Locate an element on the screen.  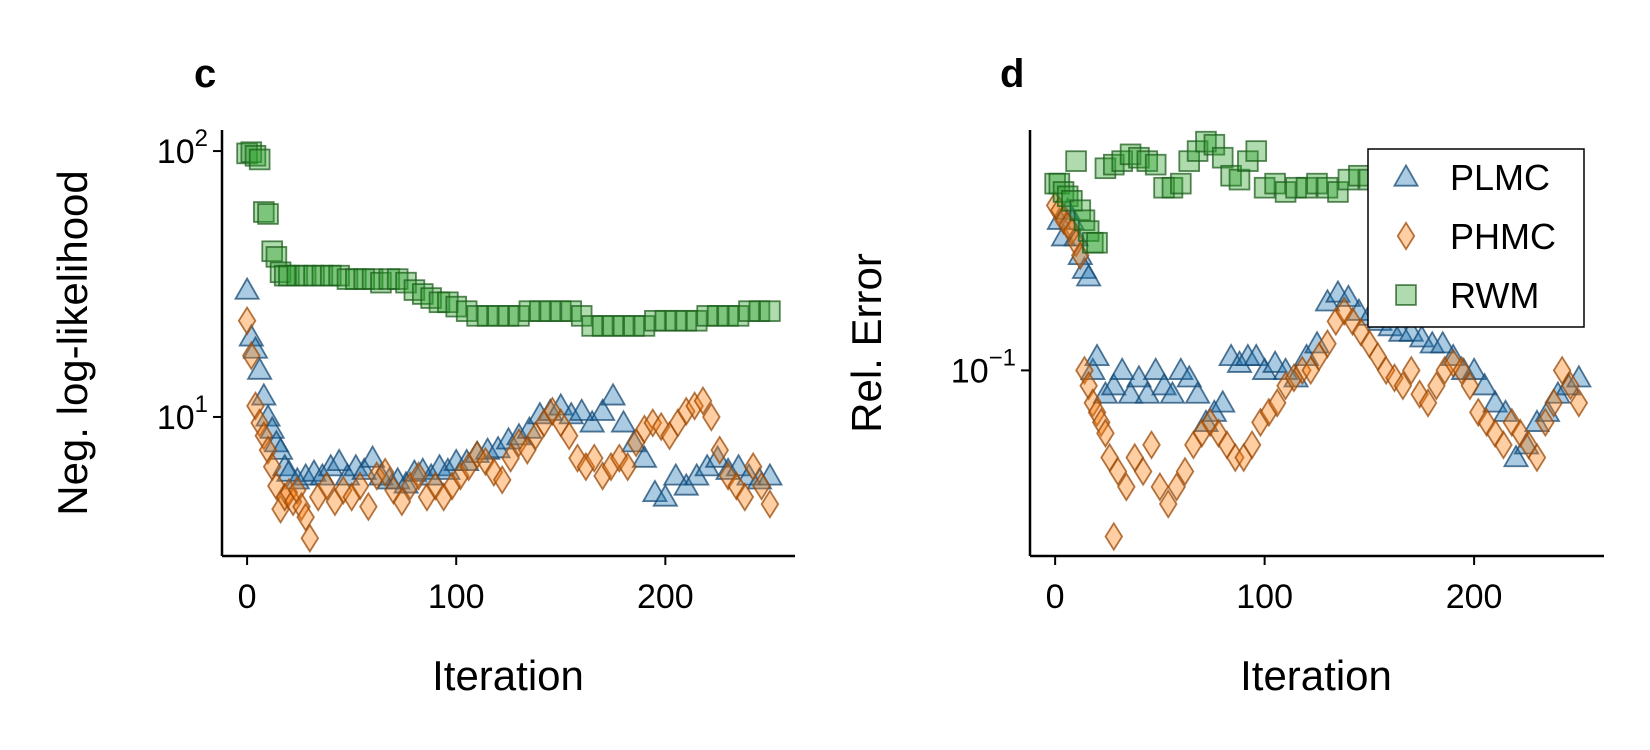
panel-d-ticks: 0 100 200 10−1 is located at coordinates (1227, 480).